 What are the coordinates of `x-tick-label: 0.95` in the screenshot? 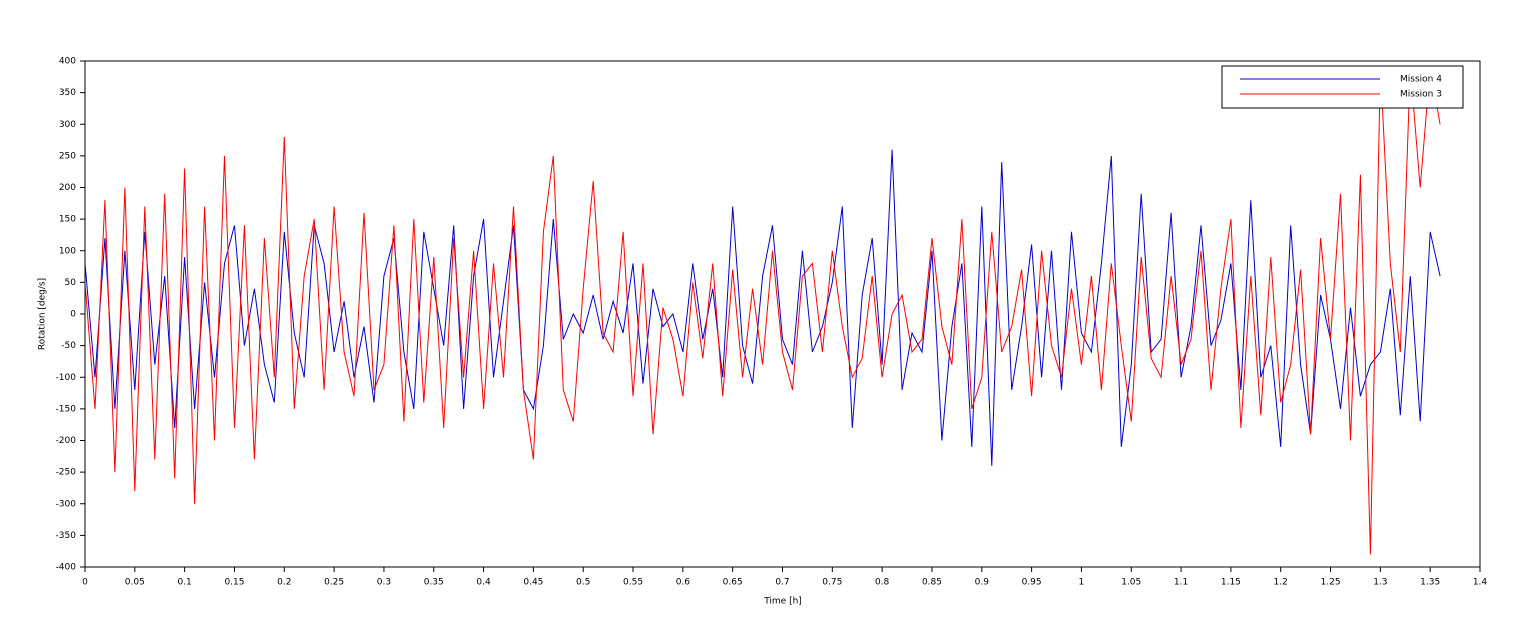 It's located at (1032, 583).